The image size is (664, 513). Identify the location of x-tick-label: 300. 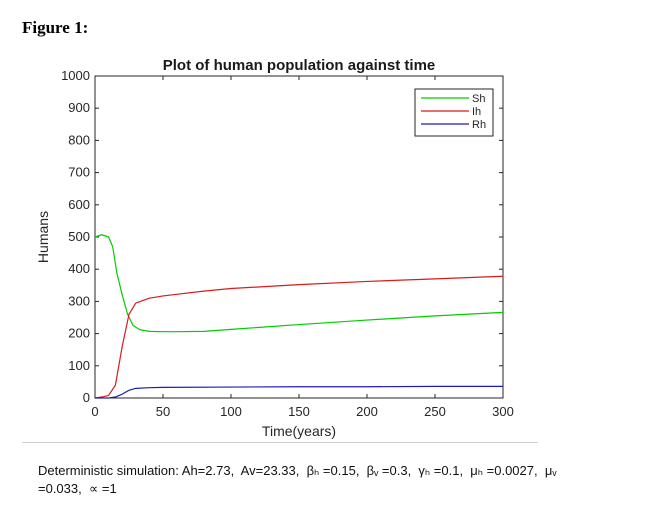
(503, 411).